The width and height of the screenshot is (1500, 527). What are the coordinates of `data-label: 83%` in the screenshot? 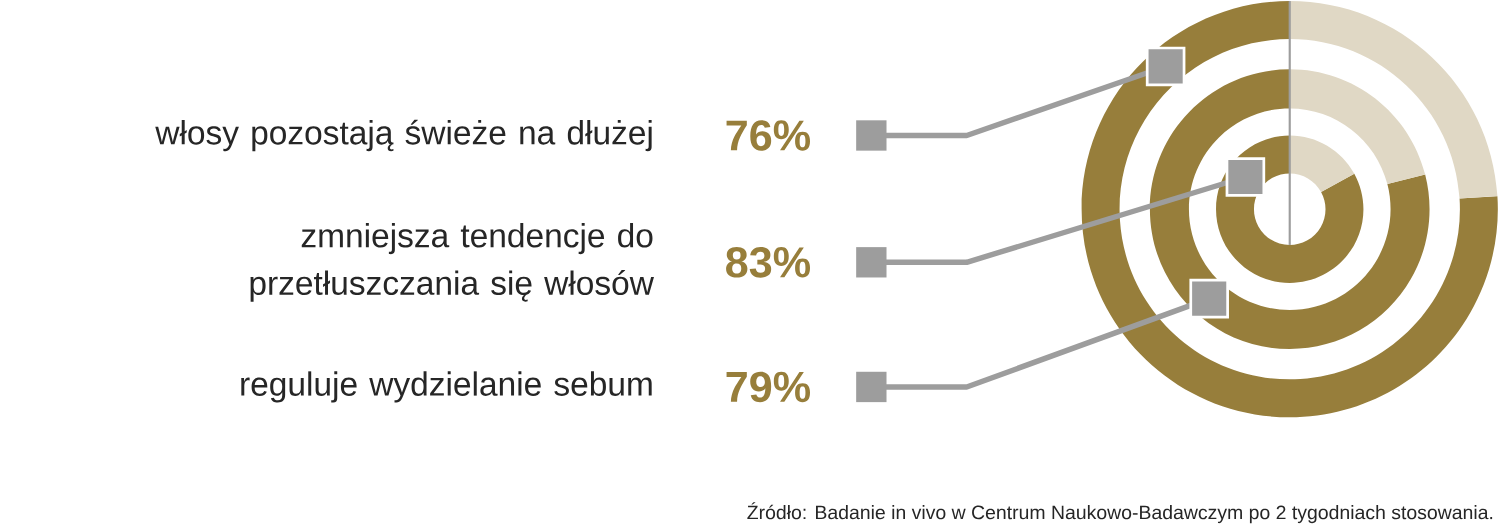 It's located at (768, 262).